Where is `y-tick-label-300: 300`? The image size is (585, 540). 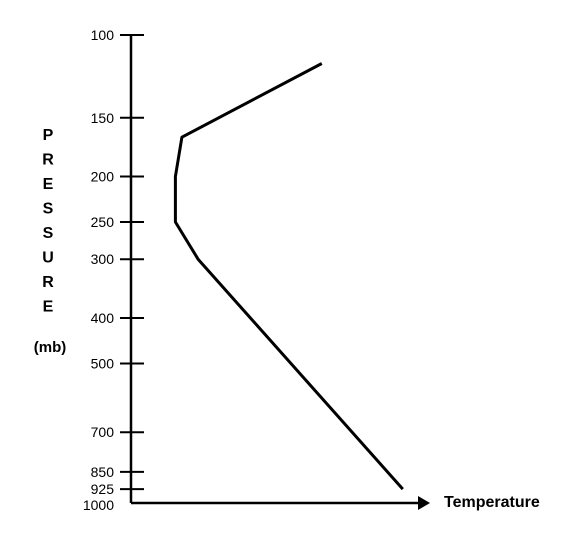 y-tick-label-300: 300 is located at coordinates (103, 259).